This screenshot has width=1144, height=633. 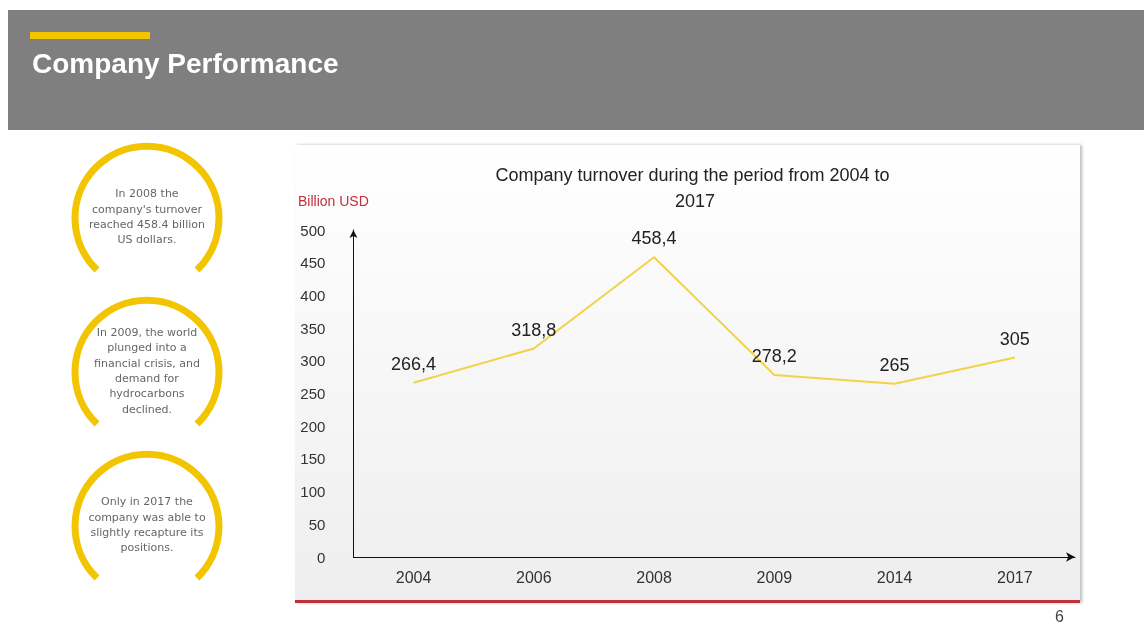 What do you see at coordinates (313, 426) in the screenshot?
I see `y-tick-label: 200` at bounding box center [313, 426].